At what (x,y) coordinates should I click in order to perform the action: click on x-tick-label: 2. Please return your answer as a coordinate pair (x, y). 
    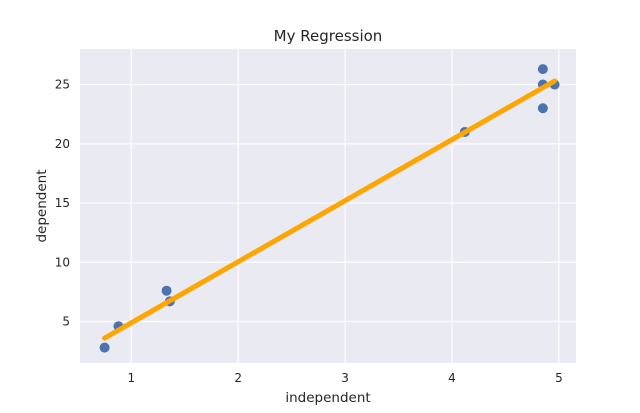
    Looking at the image, I should click on (238, 378).